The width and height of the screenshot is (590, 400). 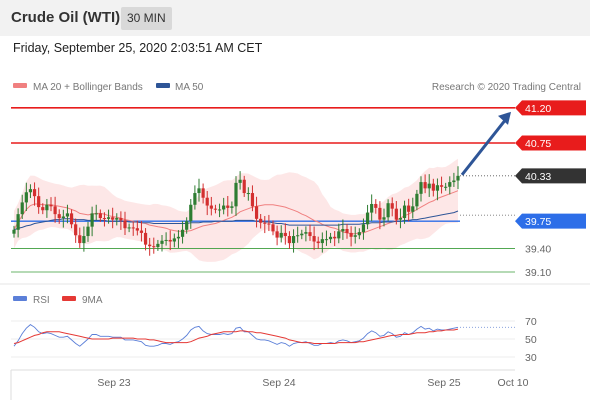 I want to click on ma20-legend-swatch, so click(x=20, y=85).